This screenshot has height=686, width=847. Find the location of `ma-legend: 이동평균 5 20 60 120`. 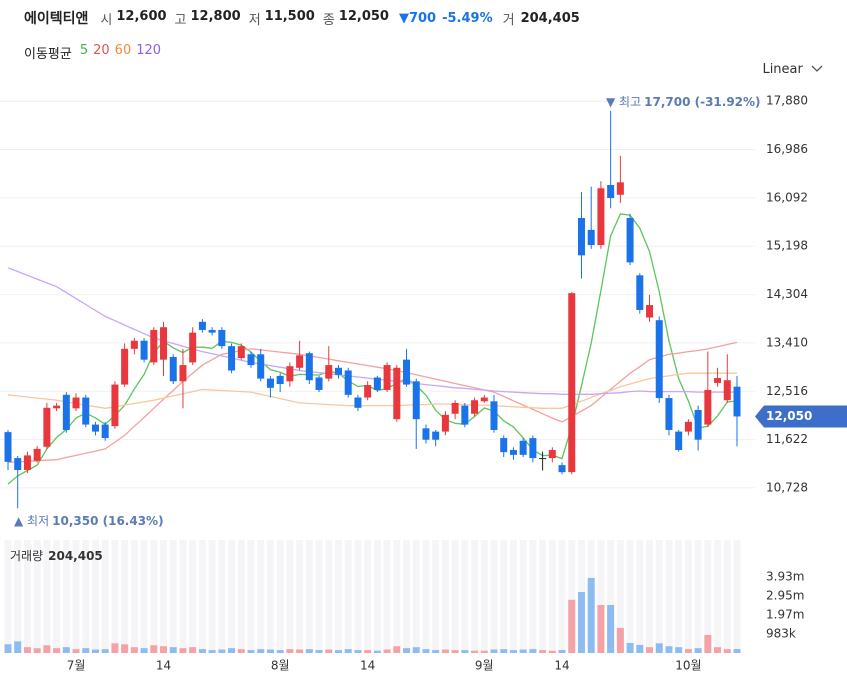

ma-legend: 이동평균 5 20 60 120 is located at coordinates (92, 52).